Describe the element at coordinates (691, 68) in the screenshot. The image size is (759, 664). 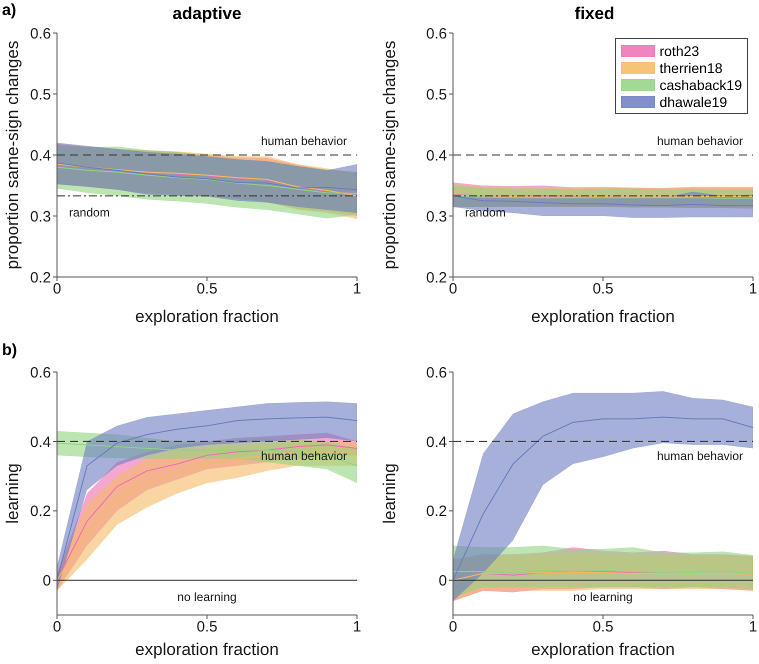
I see `legend-label: therrien18` at that location.